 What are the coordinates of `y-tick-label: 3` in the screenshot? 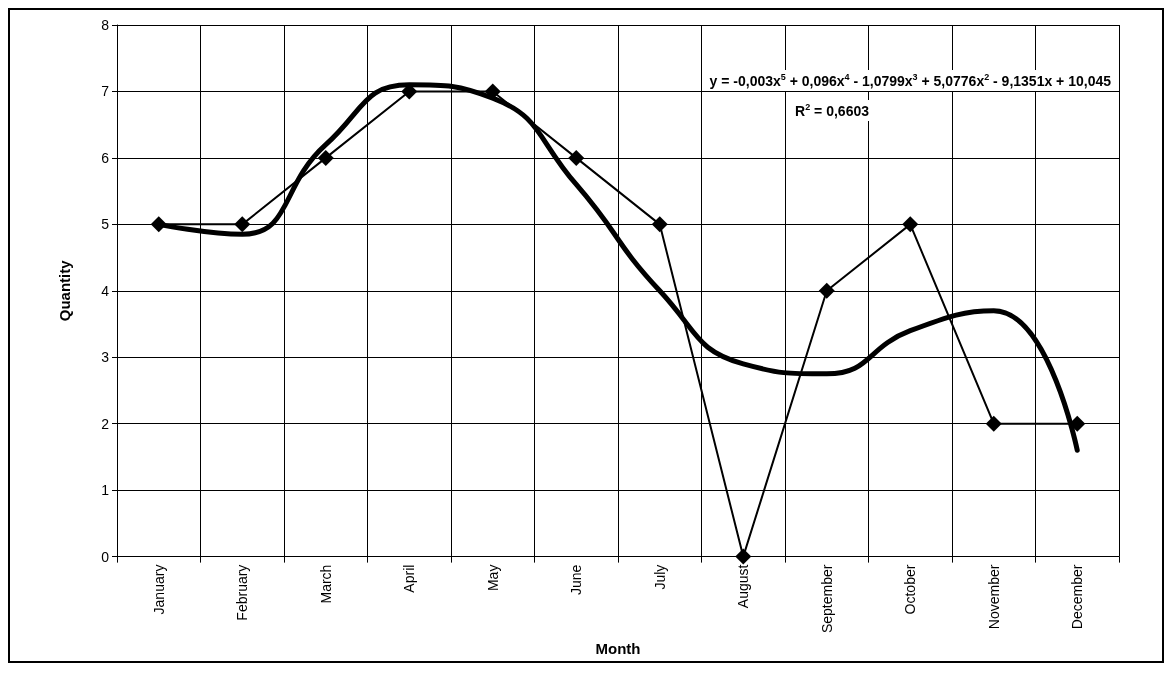 It's located at (105, 357).